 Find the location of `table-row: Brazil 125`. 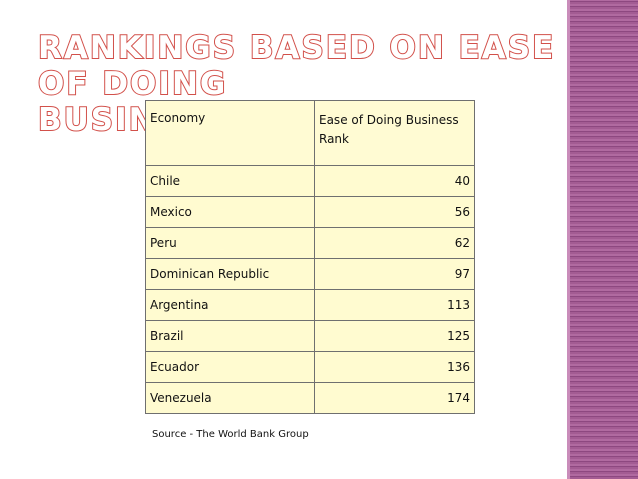

table-row: Brazil 125 is located at coordinates (310, 336).